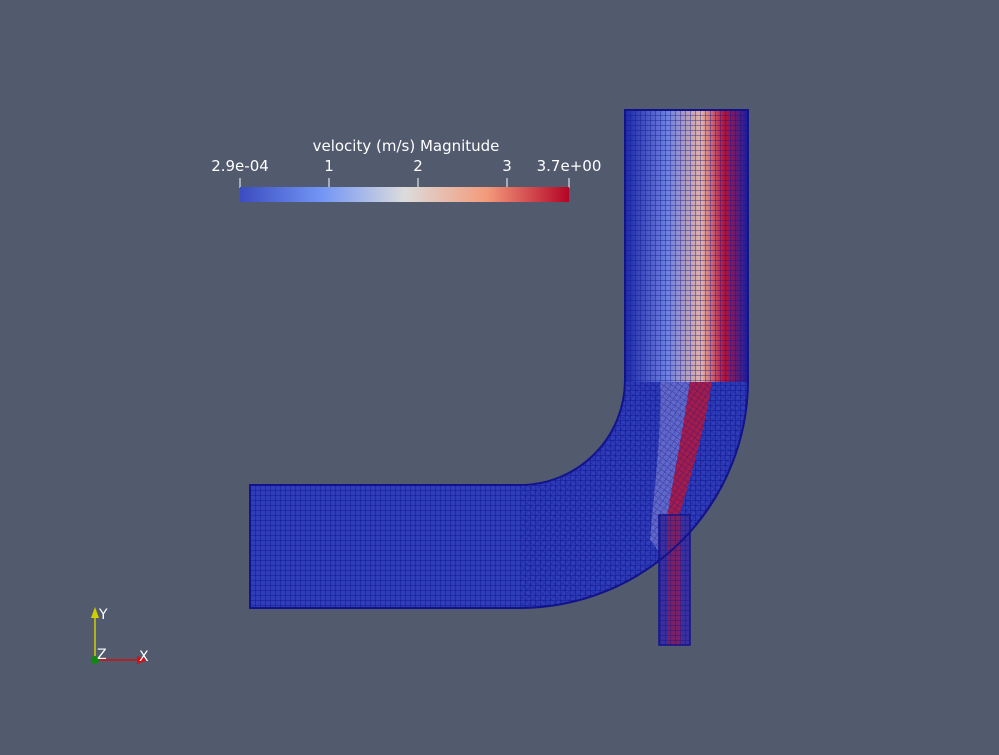 Image resolution: width=999 pixels, height=755 pixels. I want to click on colorbar-tick-label: 2, so click(418, 166).